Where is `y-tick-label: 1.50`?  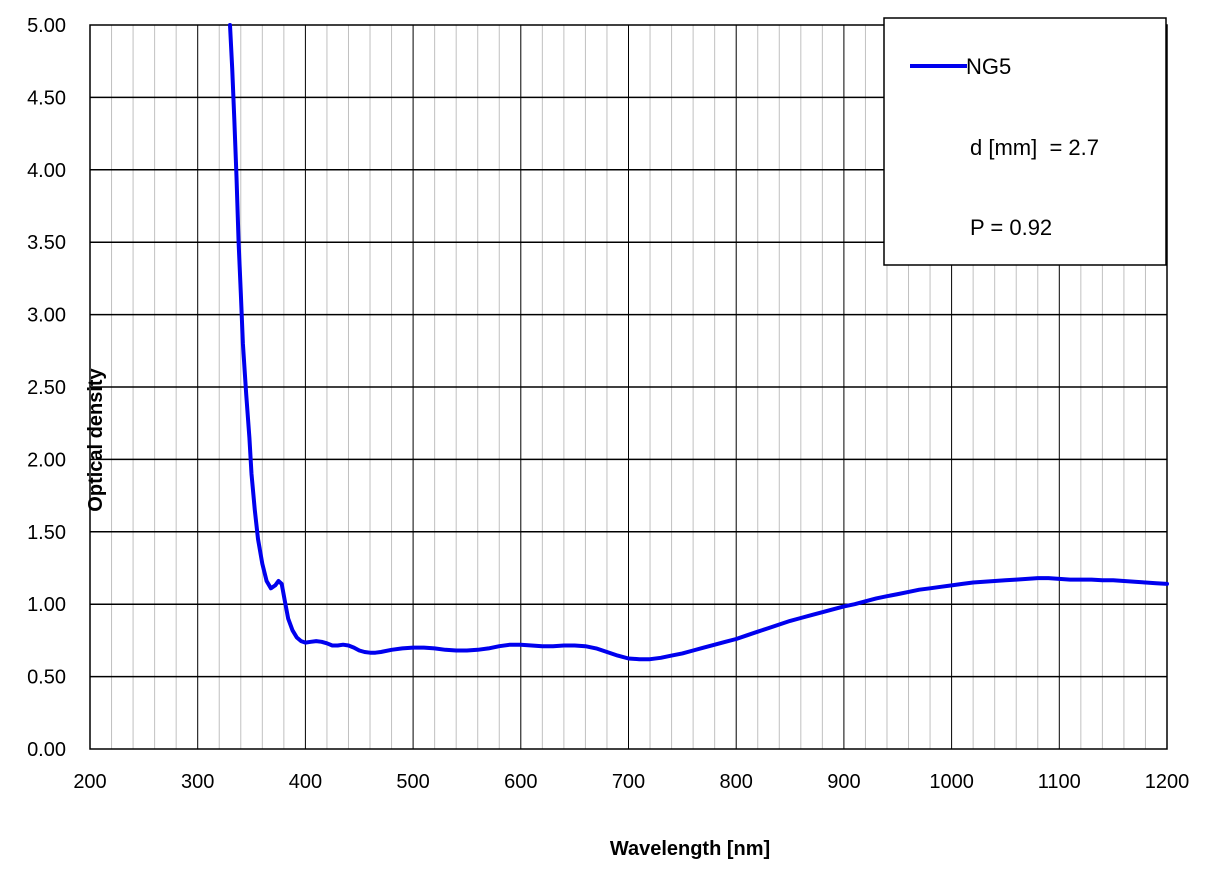 y-tick-label: 1.50 is located at coordinates (46, 533).